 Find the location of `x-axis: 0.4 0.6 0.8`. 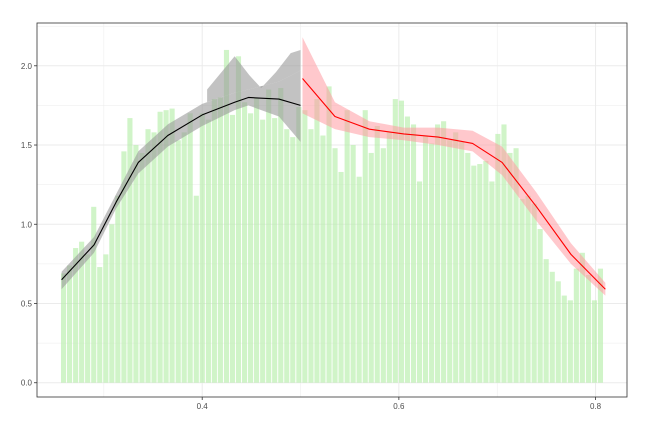

x-axis: 0.4 0.6 0.8 is located at coordinates (399, 404).